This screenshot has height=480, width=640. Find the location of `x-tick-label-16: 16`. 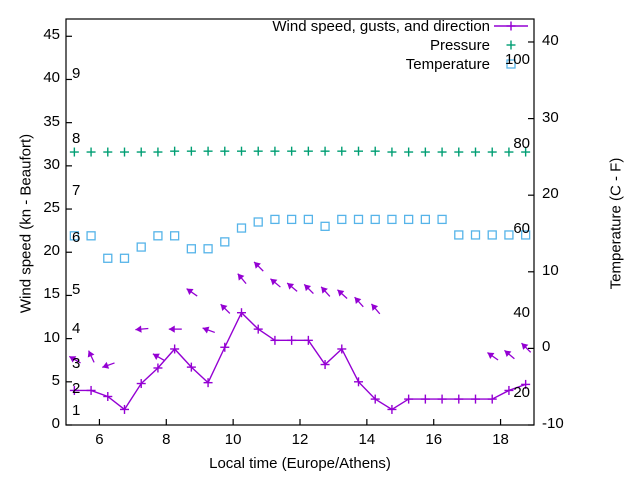

x-tick-label-16: 16 is located at coordinates (434, 439).